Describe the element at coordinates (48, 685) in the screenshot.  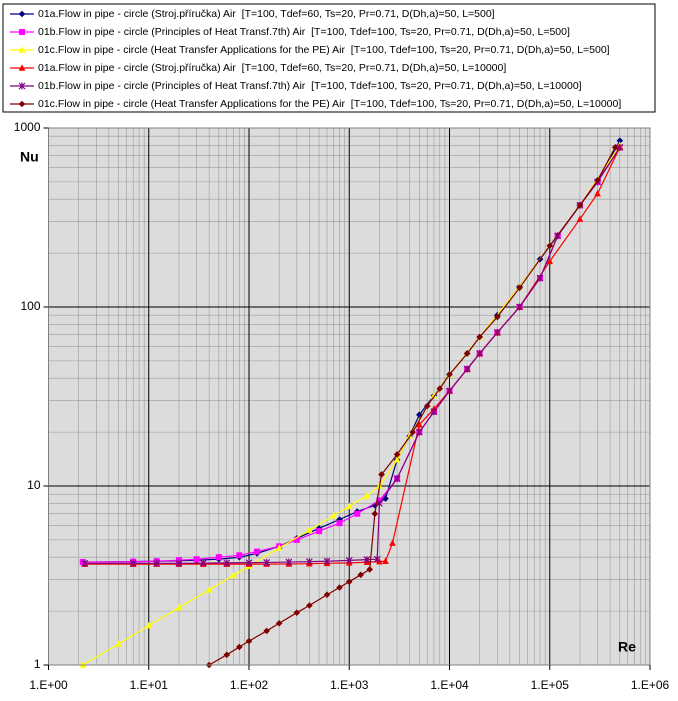
I see `x-tick-label: 1.E+00` at that location.